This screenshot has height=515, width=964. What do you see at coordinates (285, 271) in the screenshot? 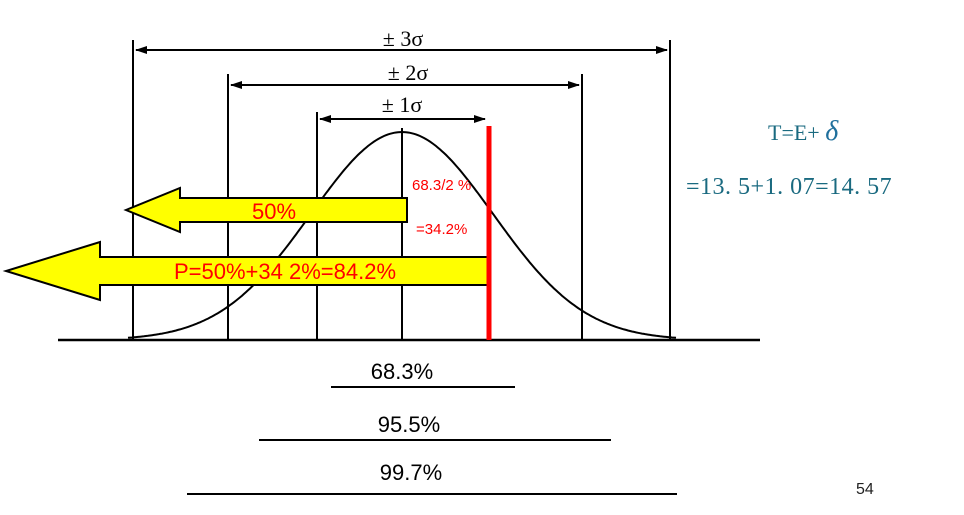
I see `arrow-label-probability: P=50%+34 2%=84.2%` at bounding box center [285, 271].